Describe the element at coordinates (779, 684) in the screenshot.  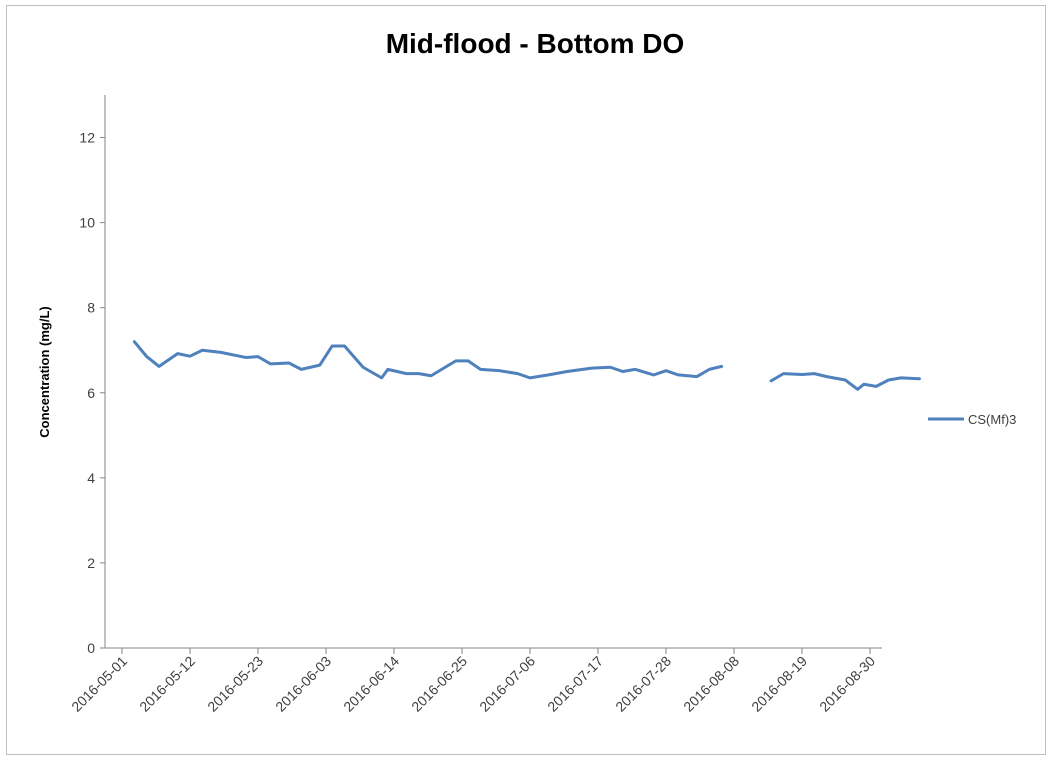
I see `x-tick-label: 2016-08-19` at that location.